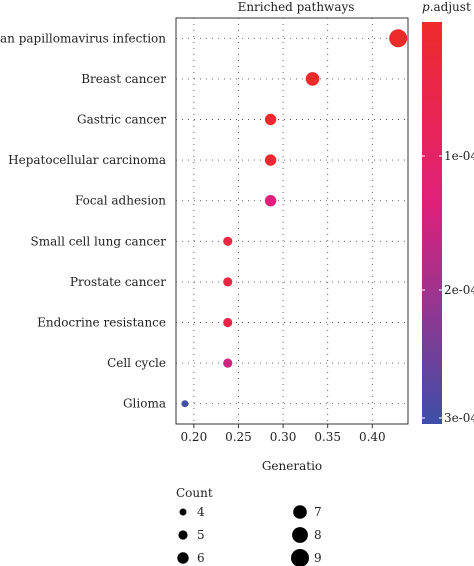 This screenshot has width=474, height=566. I want to click on y-tick-label-1: Breast cancer, so click(123, 79).